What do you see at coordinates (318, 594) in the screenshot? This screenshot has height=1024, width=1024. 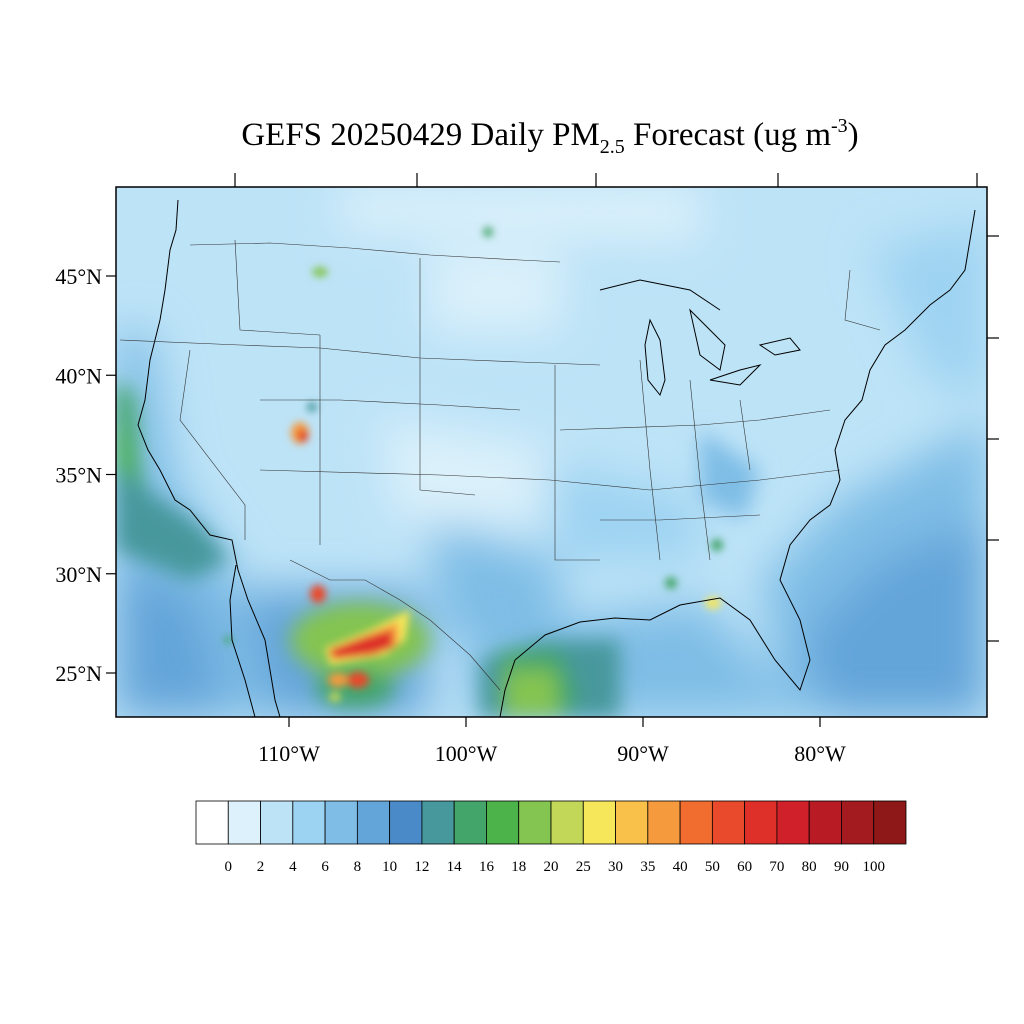 I see `plume-sonora-border` at bounding box center [318, 594].